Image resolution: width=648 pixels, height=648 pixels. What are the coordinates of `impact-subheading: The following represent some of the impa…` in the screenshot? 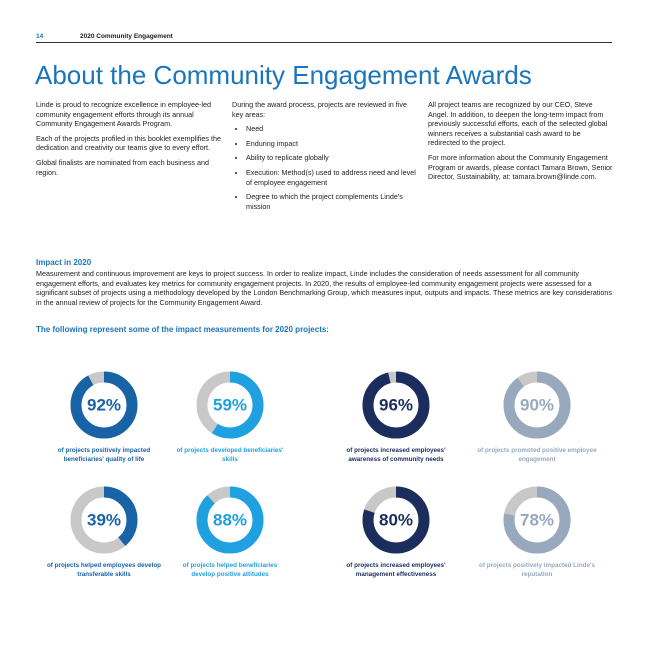 It's located at (182, 329).